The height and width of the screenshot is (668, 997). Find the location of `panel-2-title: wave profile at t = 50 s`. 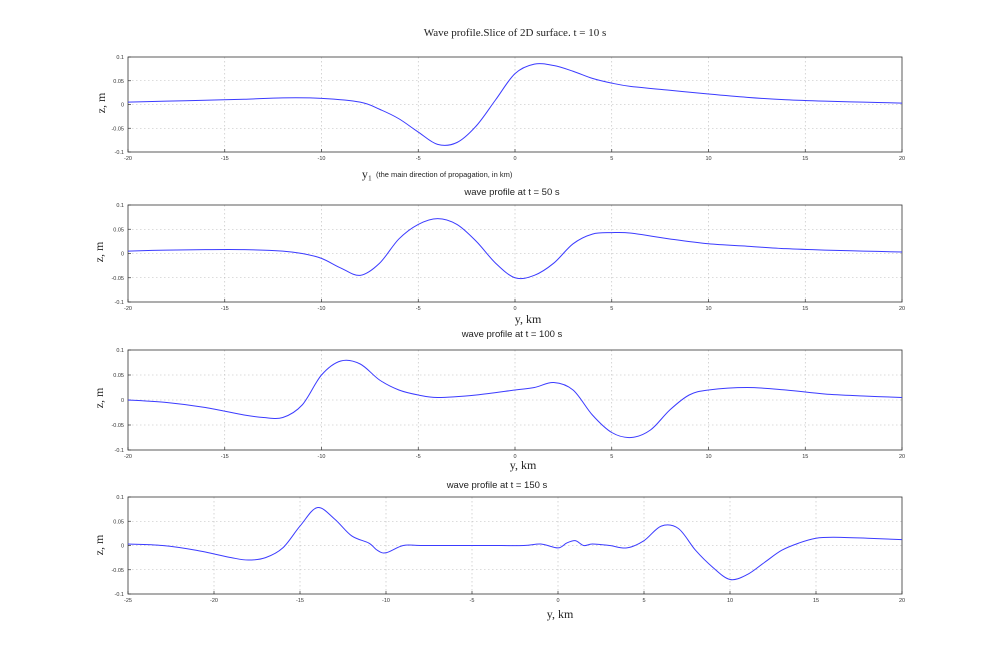

panel-2-title: wave profile at t = 50 s is located at coordinates (511, 192).